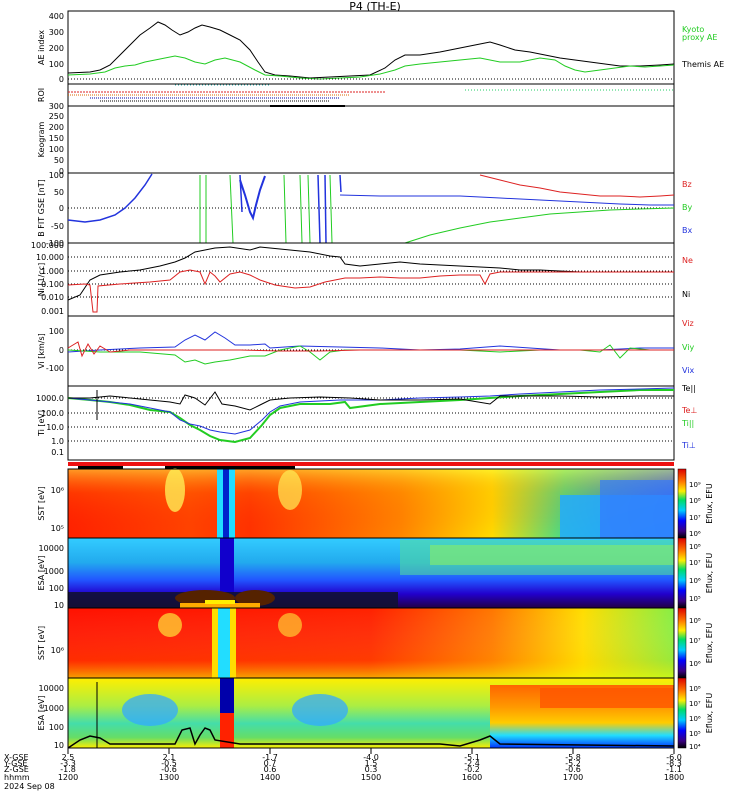 The width and height of the screenshot is (750, 800). What do you see at coordinates (506, 200) in the screenshot?
I see `bx-tail` at bounding box center [506, 200].